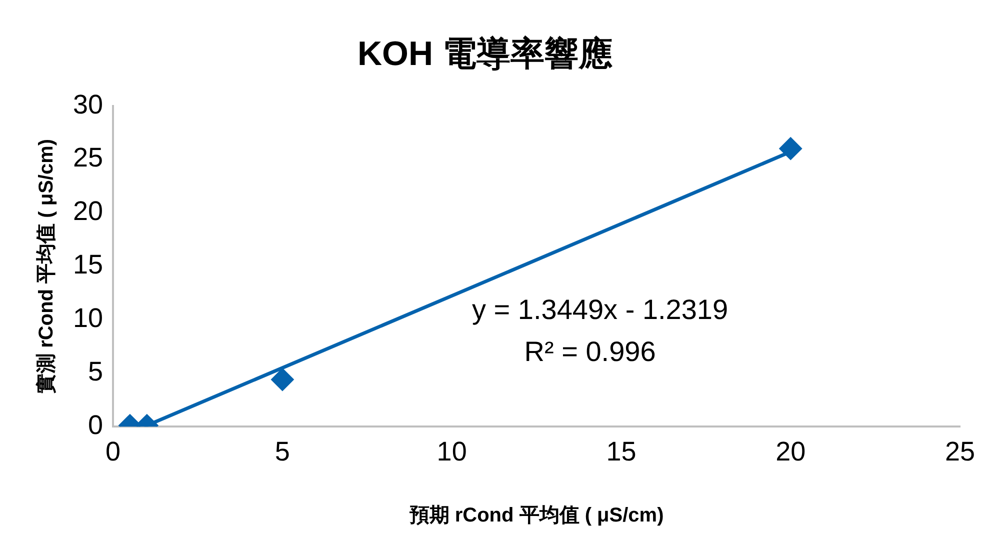 The image size is (1000, 547). I want to click on y-tick-label: 25, so click(88, 157).